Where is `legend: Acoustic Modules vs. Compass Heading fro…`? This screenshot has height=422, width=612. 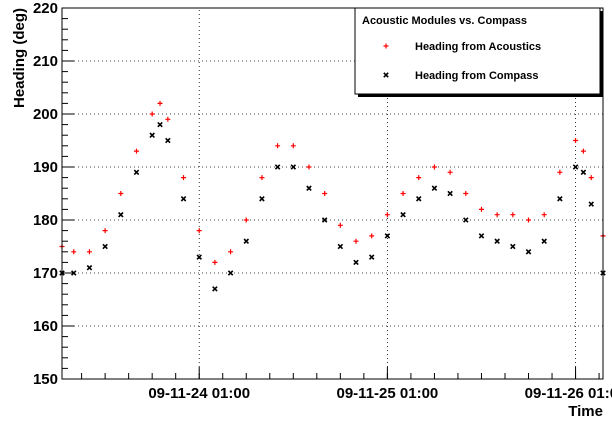
legend: Acoustic Modules vs. Compass Heading fro… is located at coordinates (478, 52).